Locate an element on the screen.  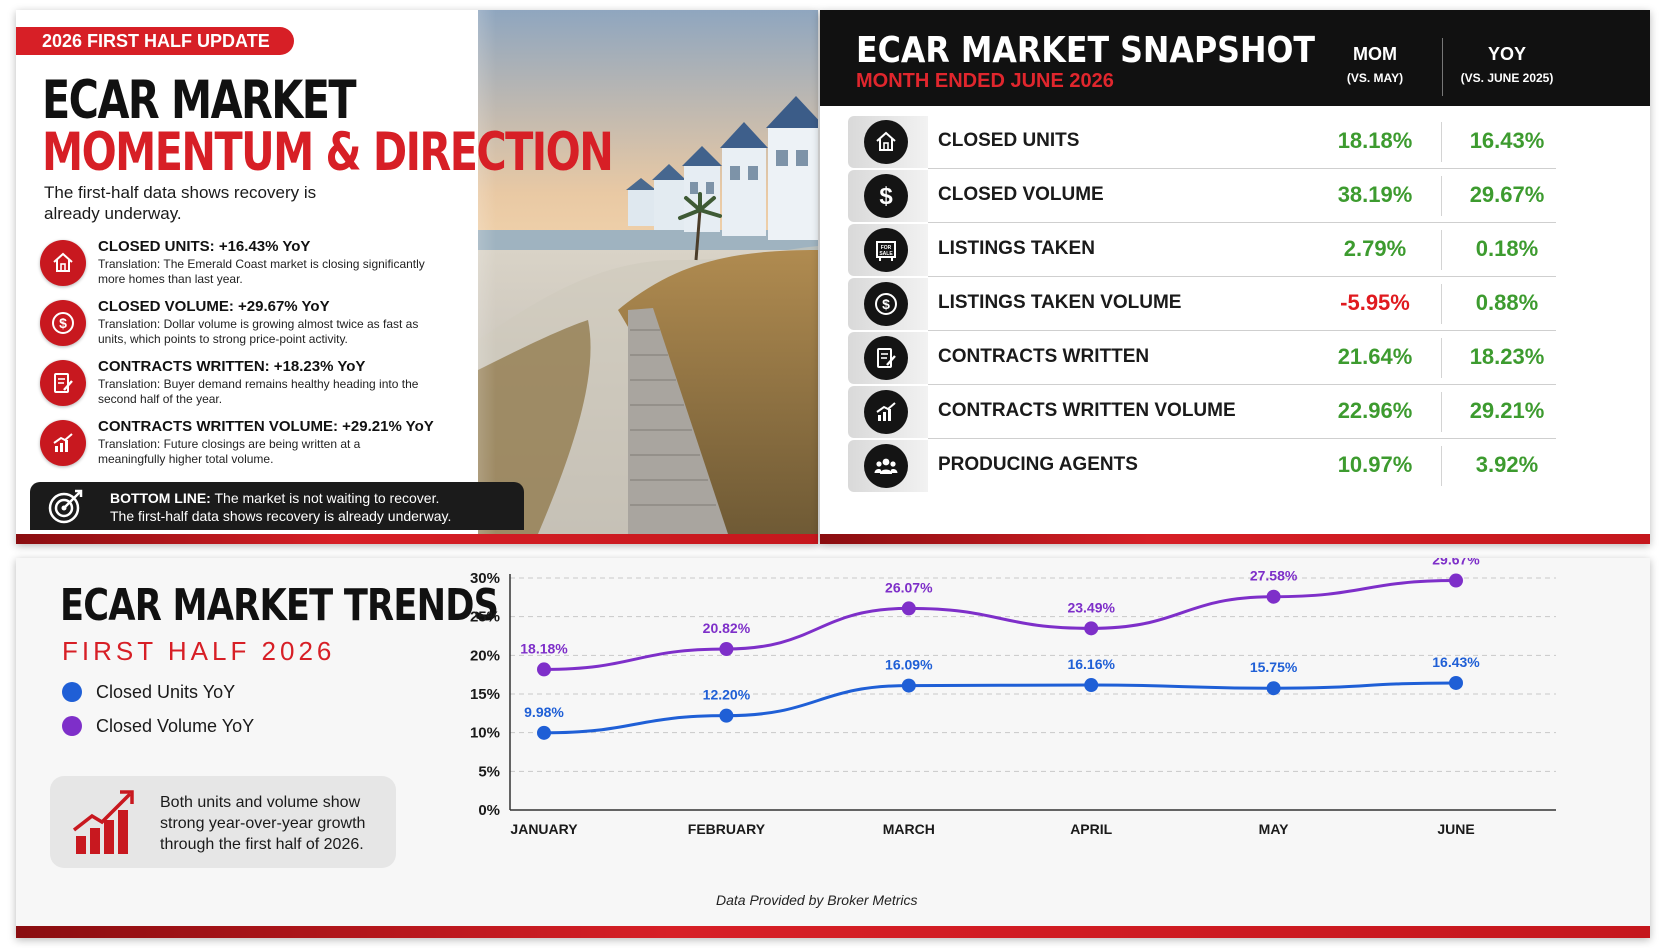
svg-text: SALE is located at coordinates (886, 254).